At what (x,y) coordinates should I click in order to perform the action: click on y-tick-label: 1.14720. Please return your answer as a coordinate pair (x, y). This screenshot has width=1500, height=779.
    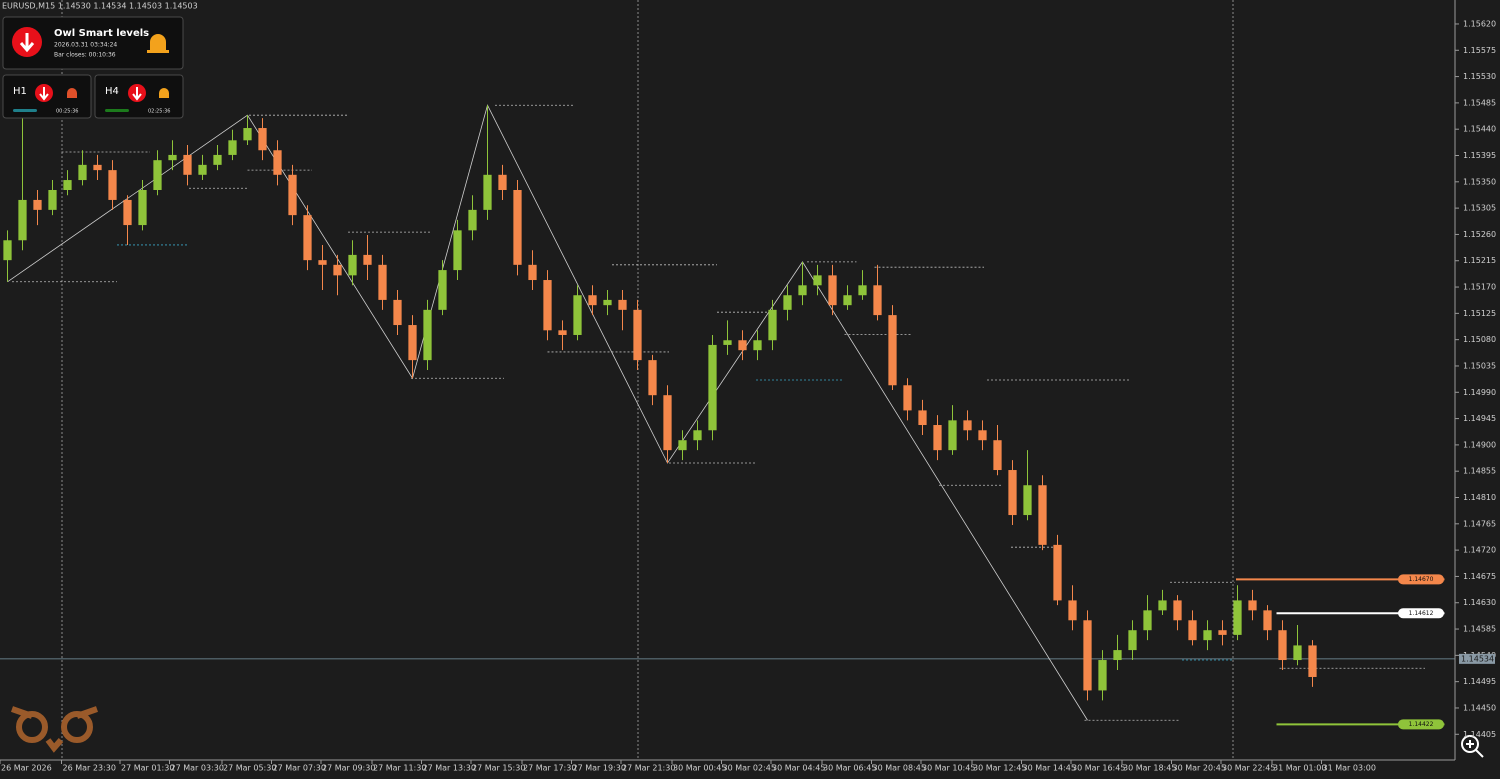
    Looking at the image, I should click on (1479, 550).